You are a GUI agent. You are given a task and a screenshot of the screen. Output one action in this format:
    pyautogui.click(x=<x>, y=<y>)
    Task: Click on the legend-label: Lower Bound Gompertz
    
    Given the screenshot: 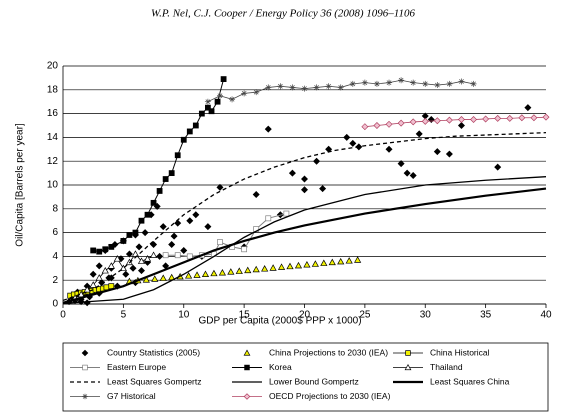 What is the action you would take?
    pyautogui.click(x=314, y=381)
    